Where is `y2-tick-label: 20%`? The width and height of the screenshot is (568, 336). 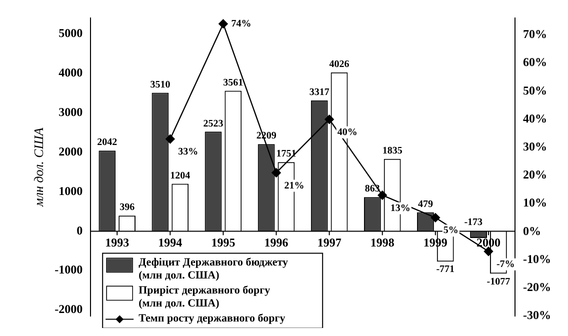
y2-tick-label: 20% is located at coordinates (535, 175).